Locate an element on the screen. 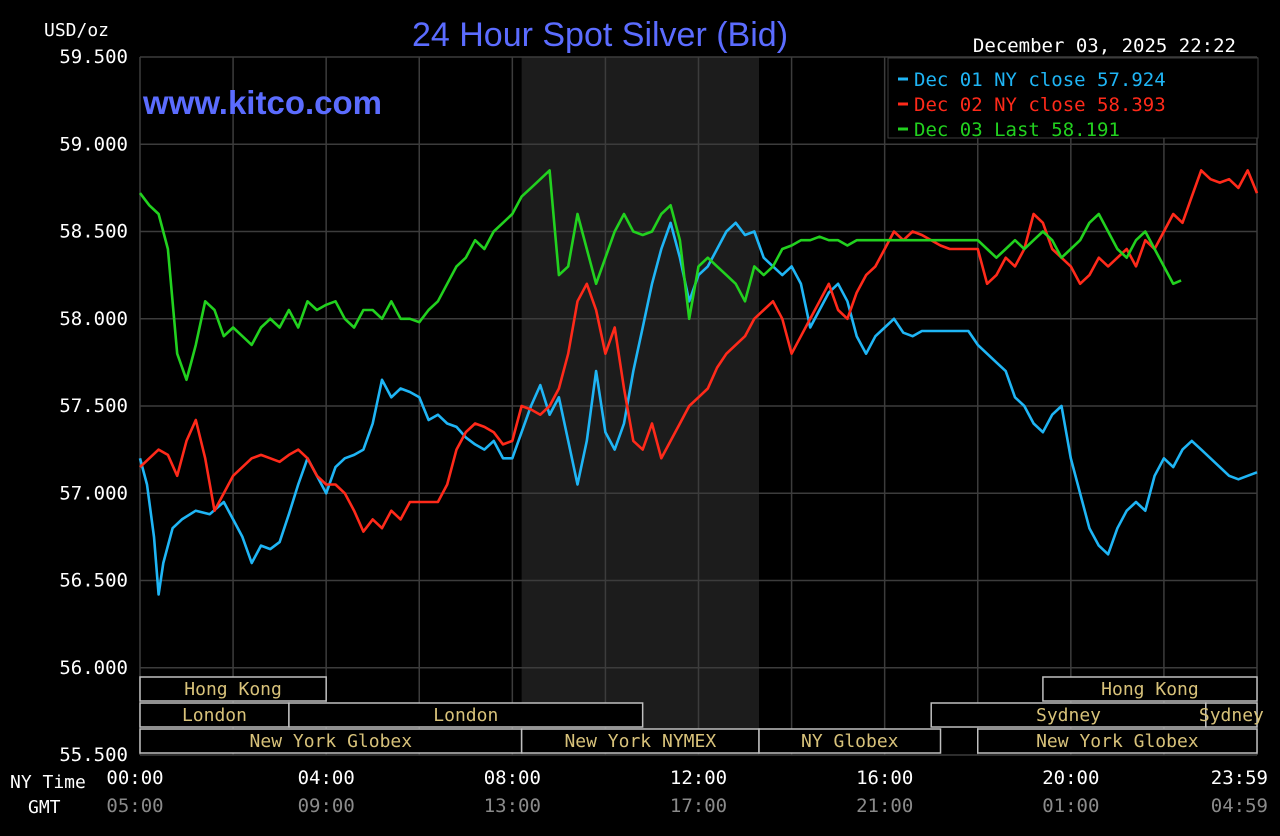 Image resolution: width=1280 pixels, height=836 pixels. y-tick-label: 56.500 is located at coordinates (93, 581).